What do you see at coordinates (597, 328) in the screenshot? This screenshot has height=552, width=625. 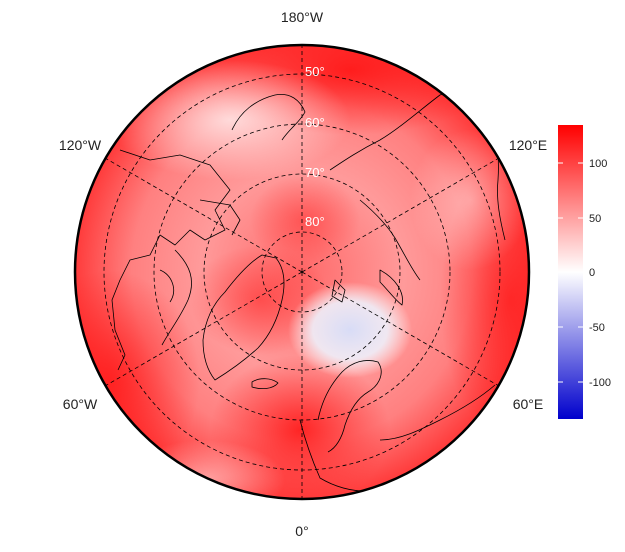 I see `colorbar-tick-neg50: -50` at bounding box center [597, 328].